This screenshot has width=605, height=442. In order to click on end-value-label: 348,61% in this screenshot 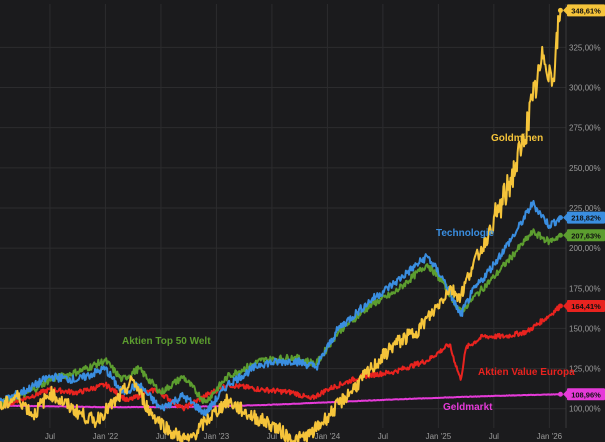, I will do `click(586, 10)`.